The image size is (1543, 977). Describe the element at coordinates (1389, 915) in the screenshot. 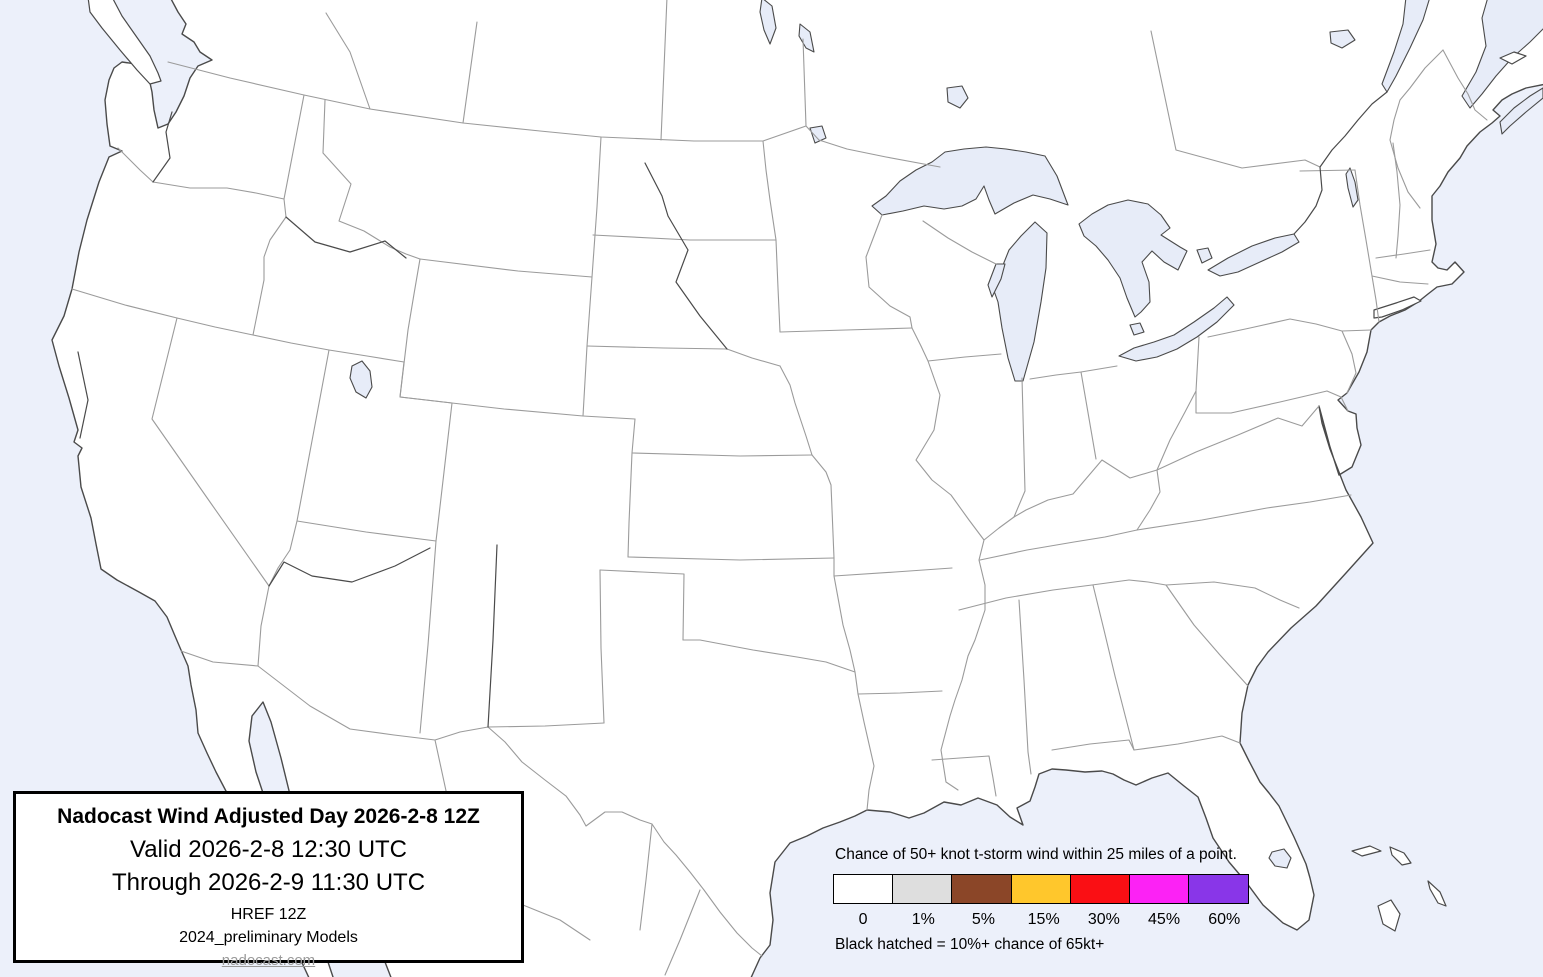

I see `andros-island` at that location.